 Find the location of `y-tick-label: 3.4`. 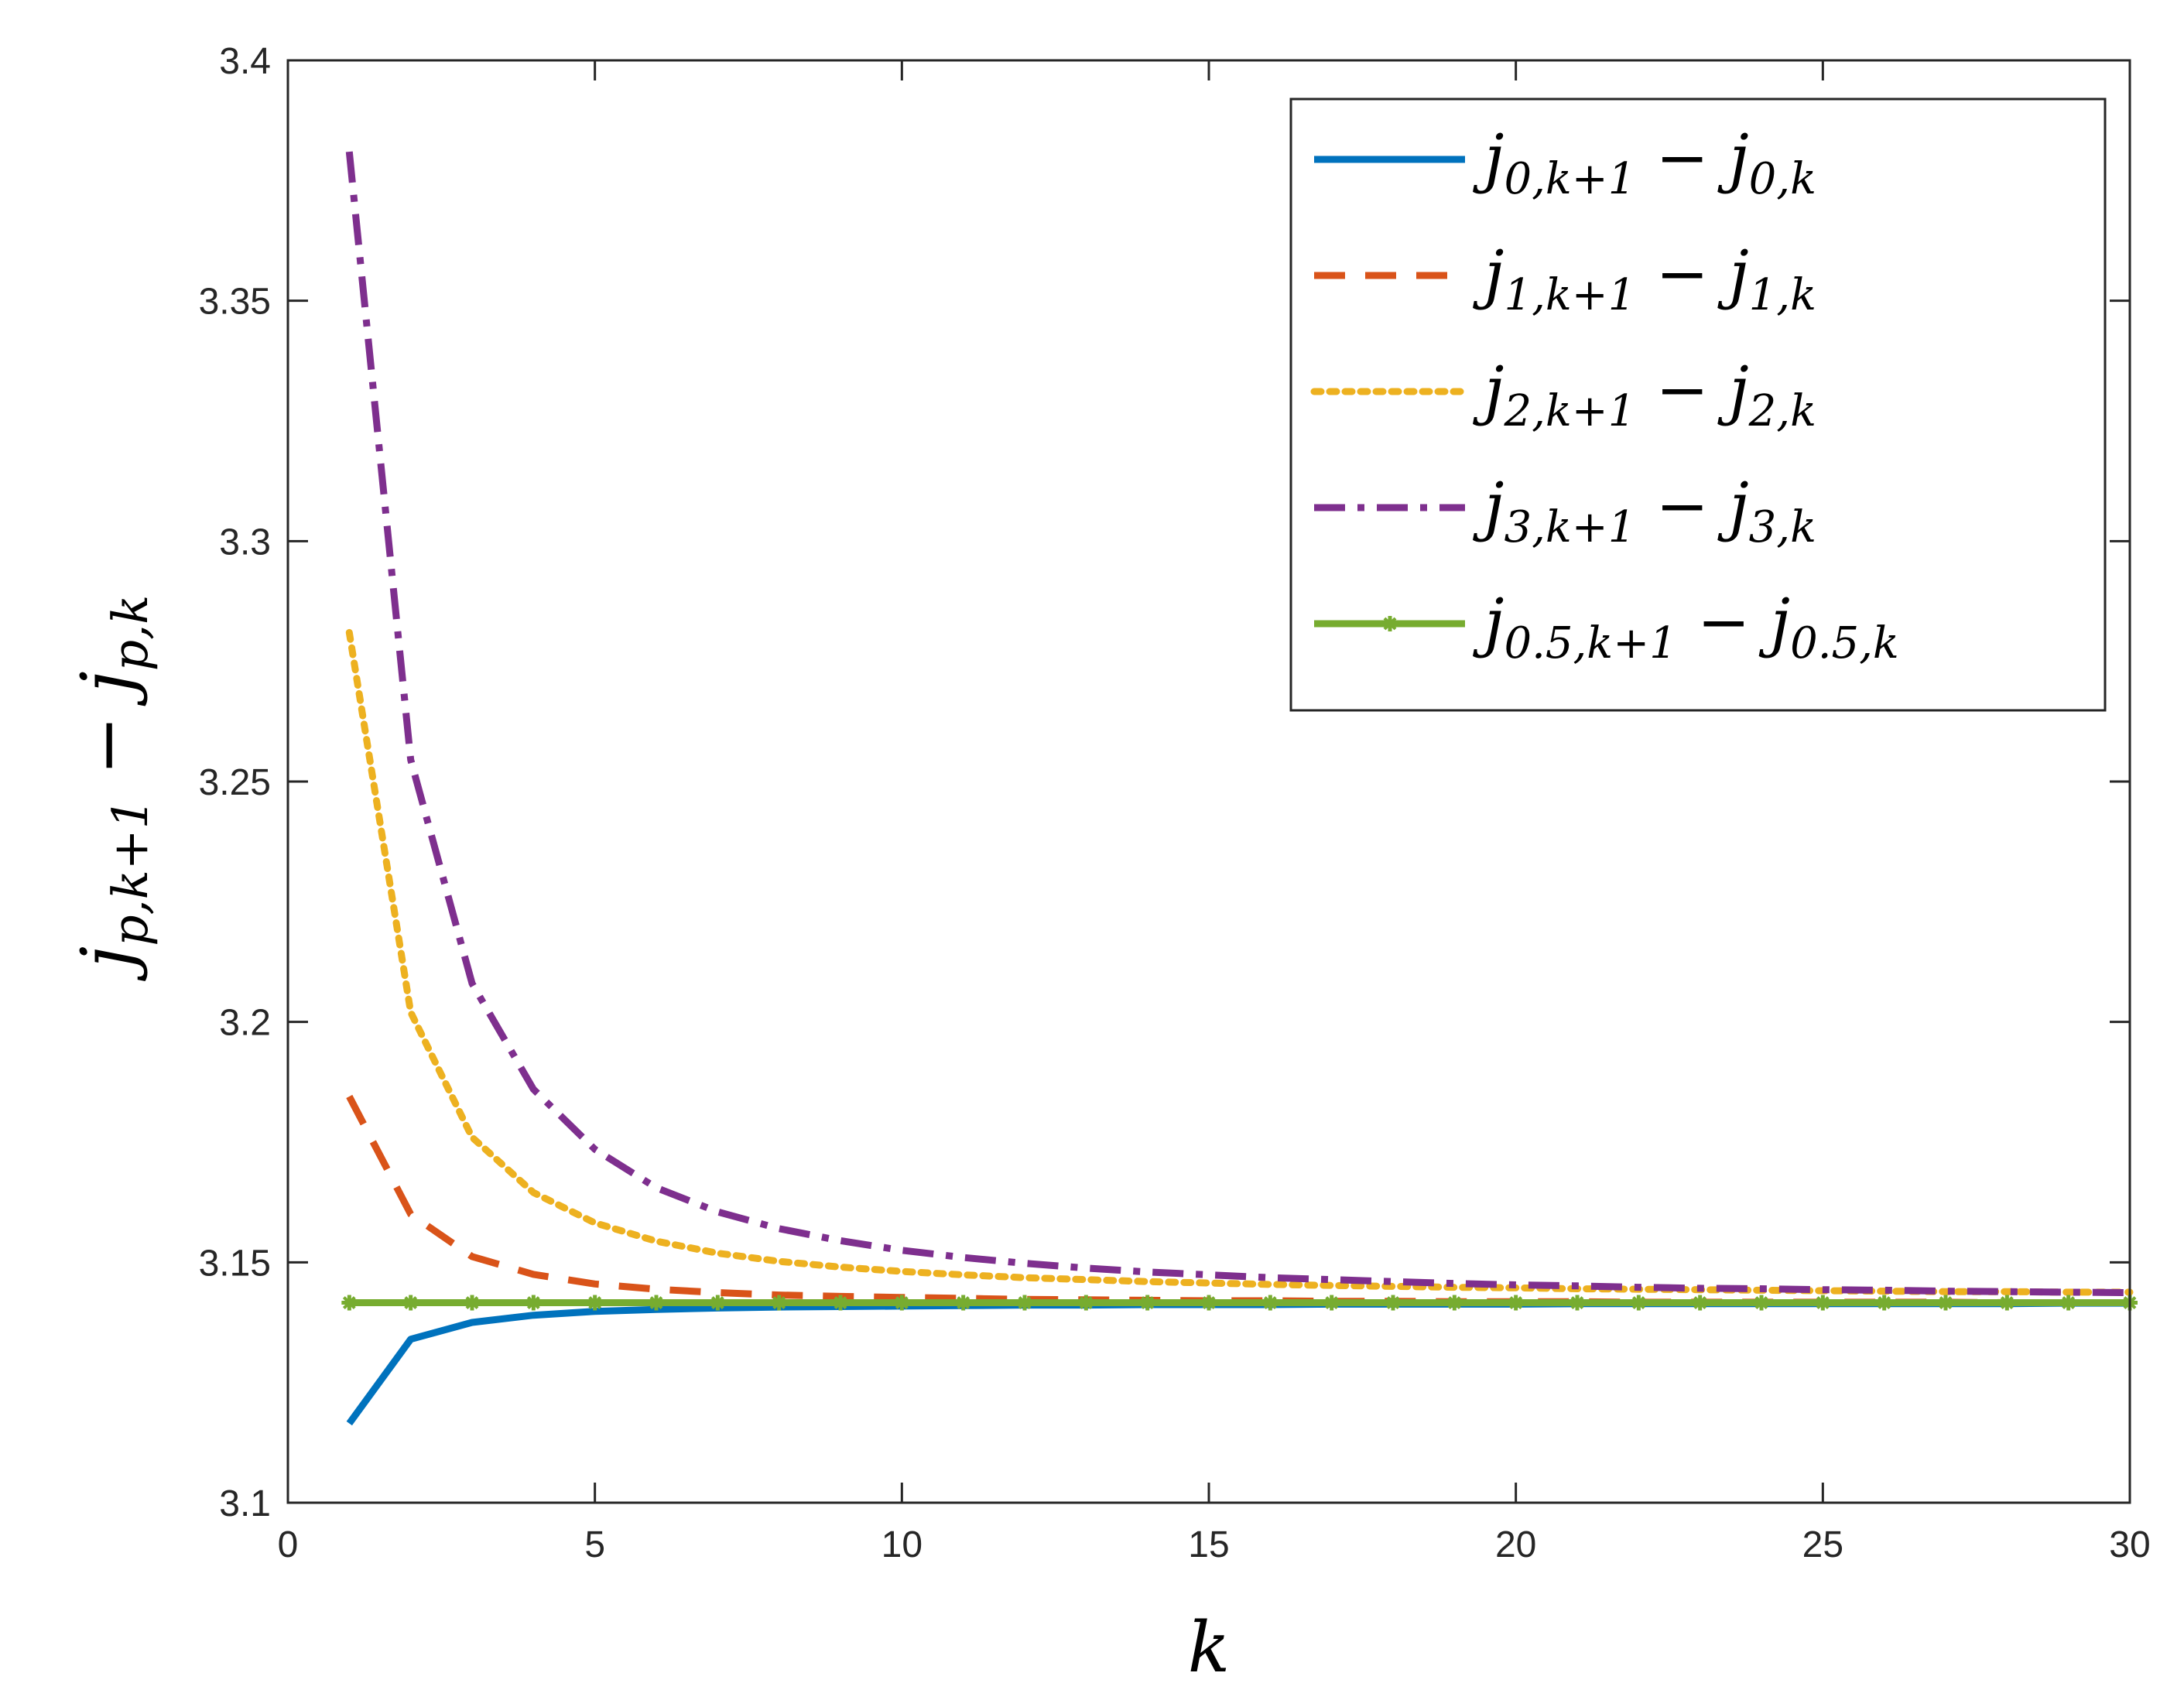

y-tick-label: 3.4 is located at coordinates (245, 61).